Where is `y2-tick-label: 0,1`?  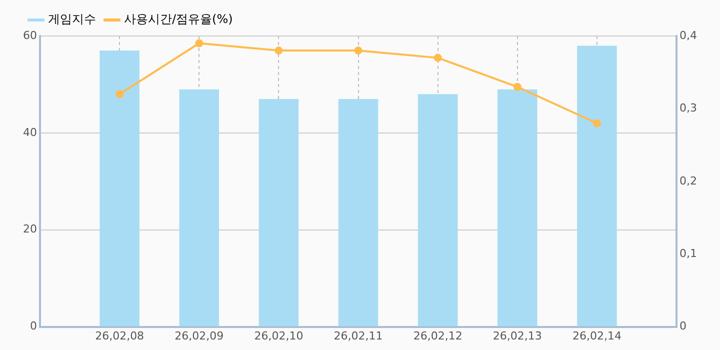
y2-tick-label: 0,1 is located at coordinates (689, 253).